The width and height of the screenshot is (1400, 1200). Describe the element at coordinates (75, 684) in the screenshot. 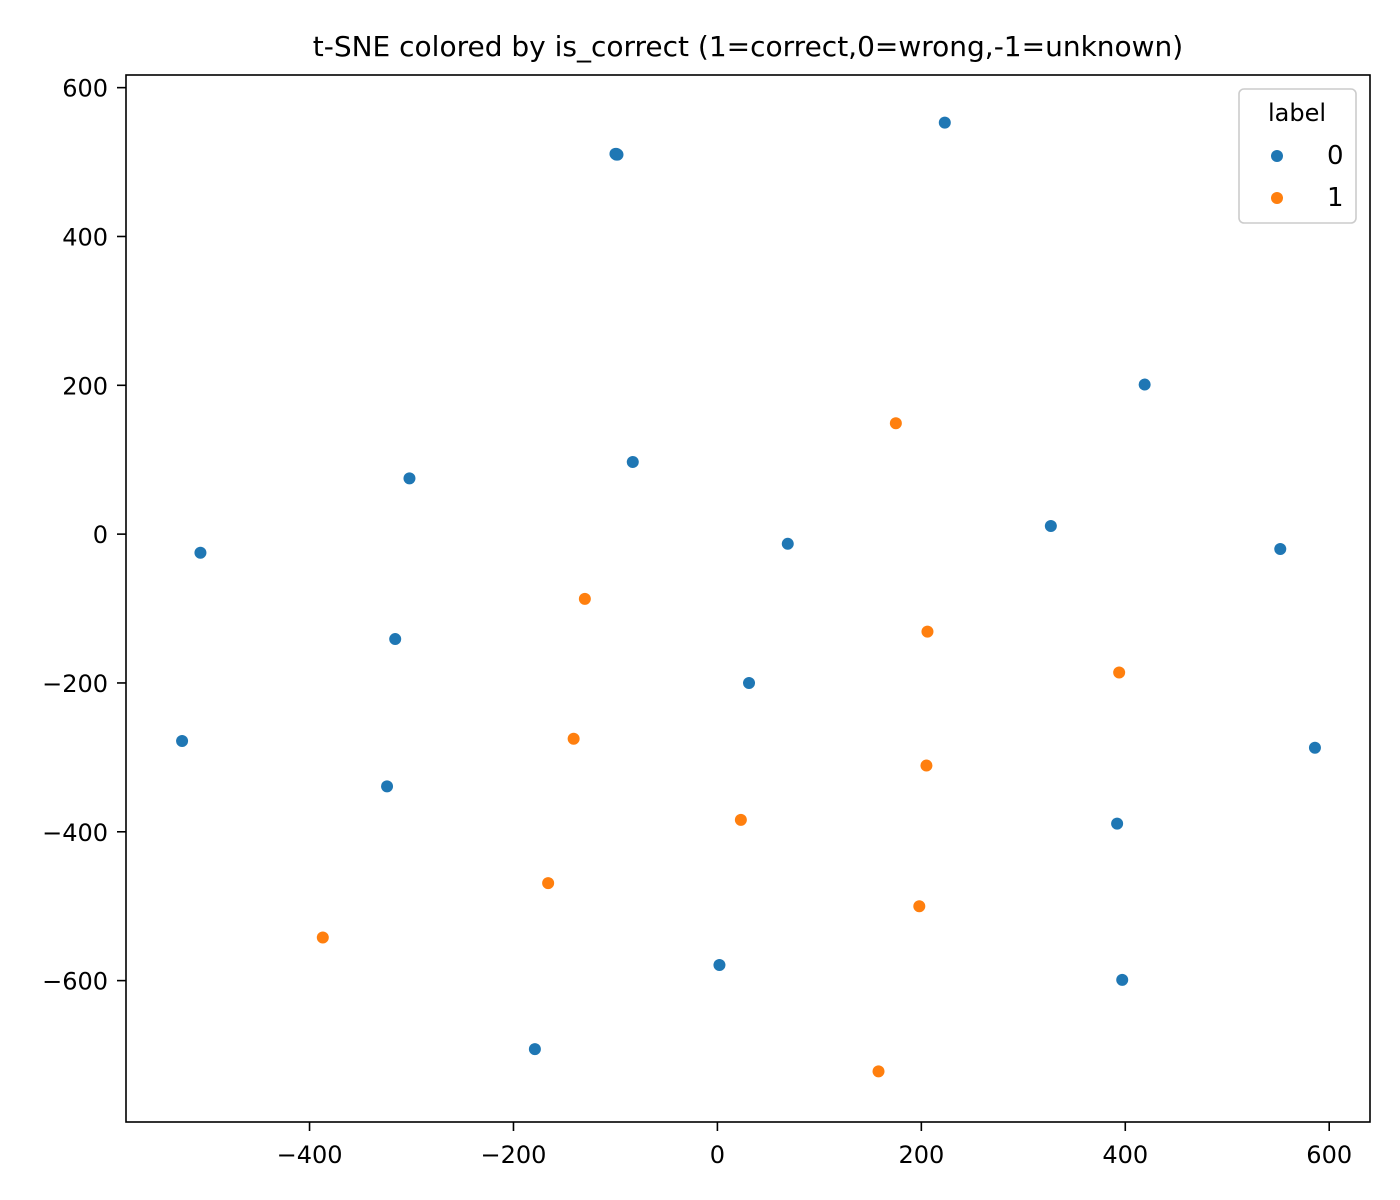

I see `y-tick-label: −200` at that location.